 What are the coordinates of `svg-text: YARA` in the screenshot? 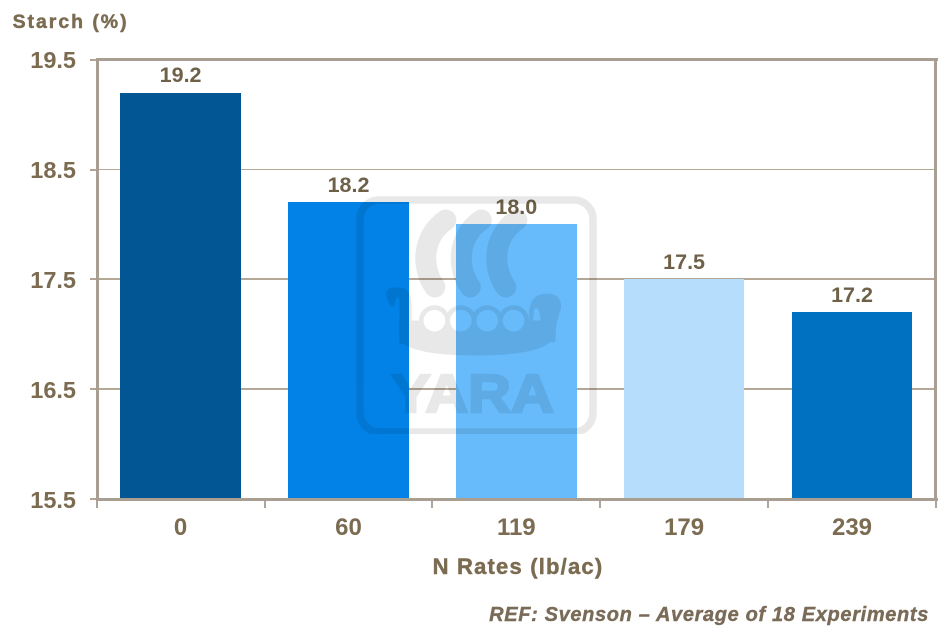 It's located at (472, 394).